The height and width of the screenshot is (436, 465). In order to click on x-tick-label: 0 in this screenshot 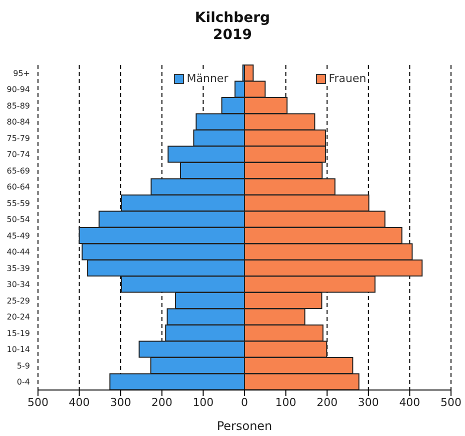, I will do `click(244, 402)`.